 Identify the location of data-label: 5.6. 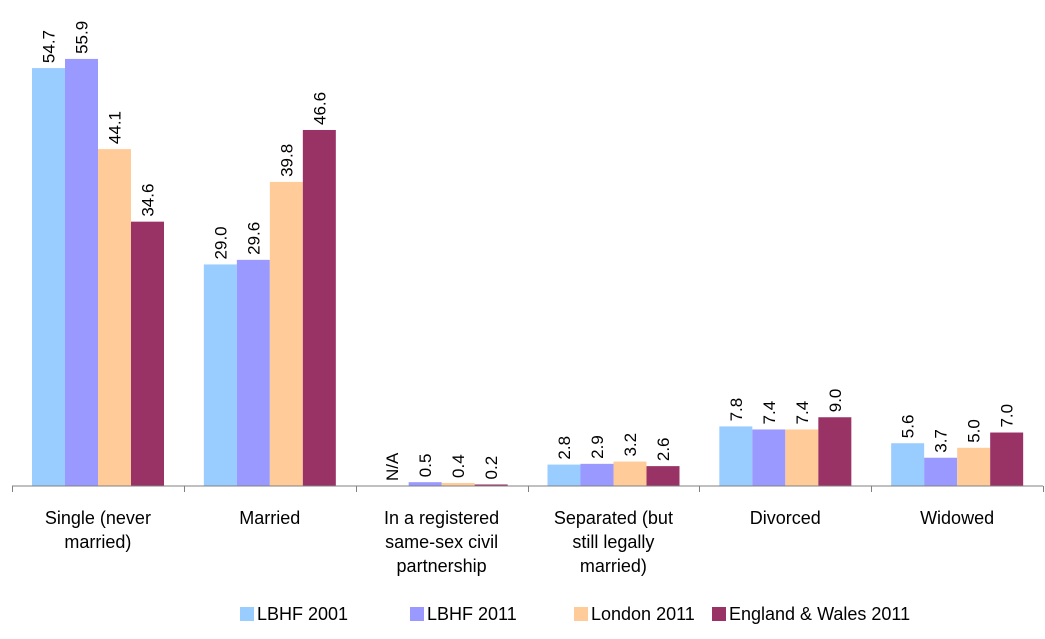
(908, 427).